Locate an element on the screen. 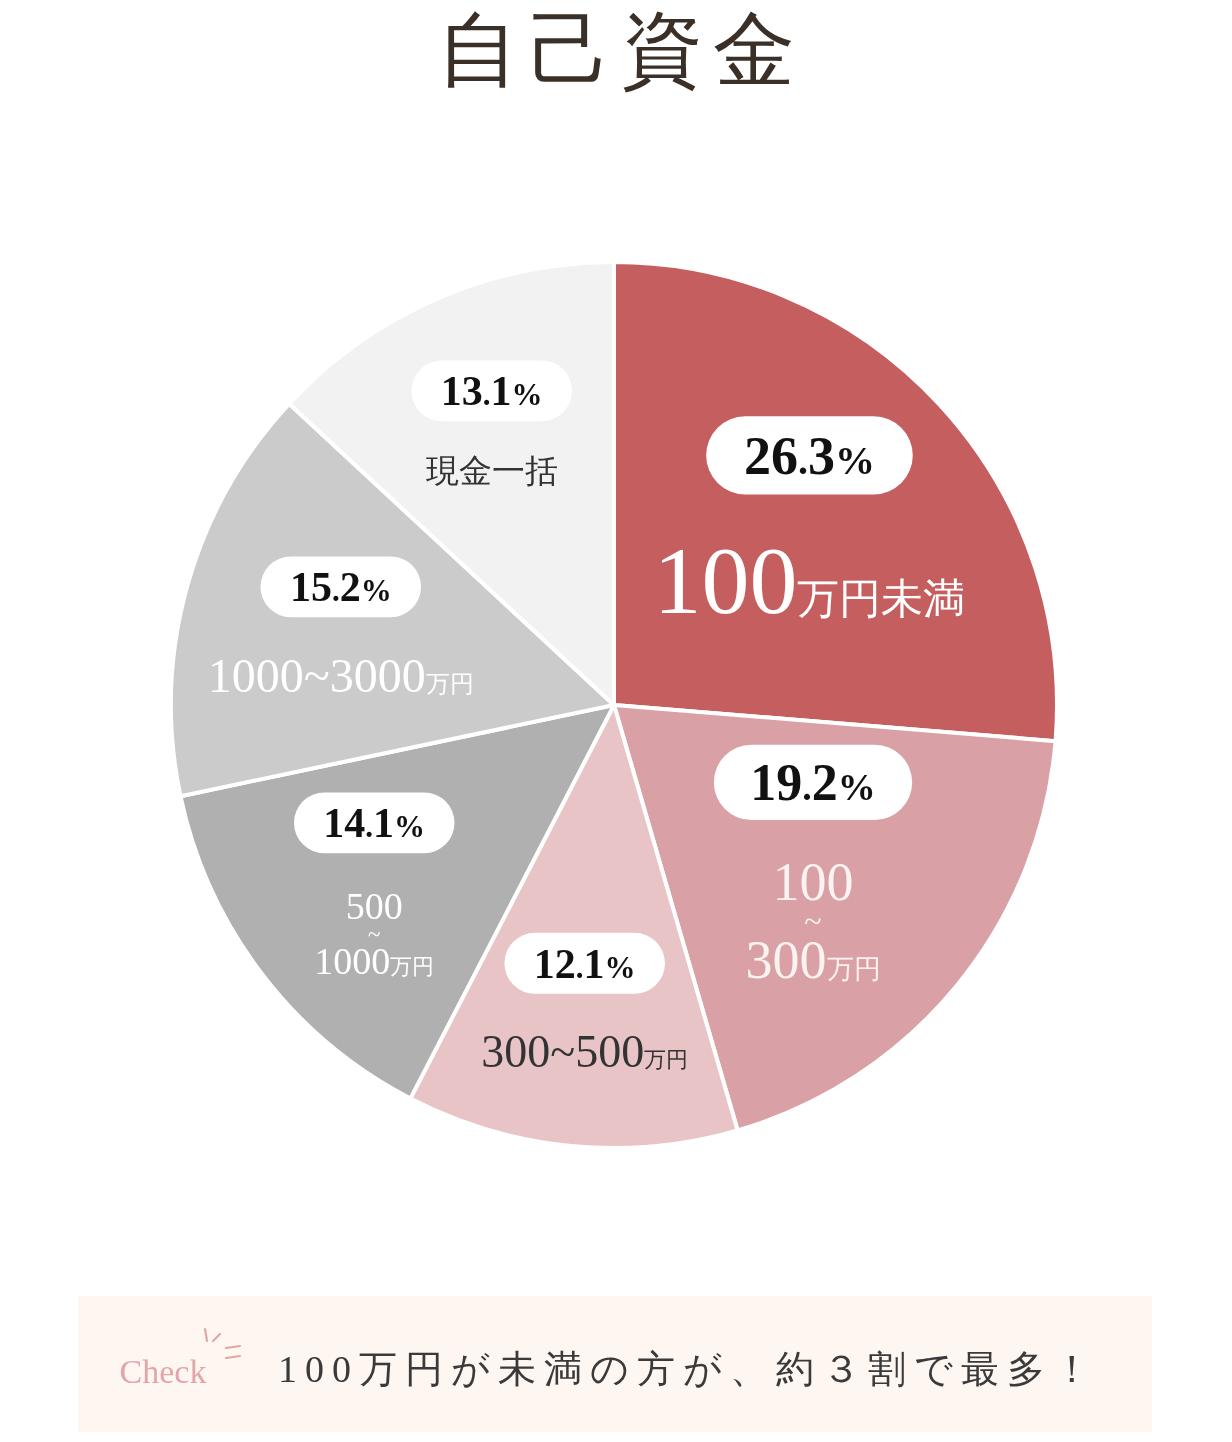  title: 自己資金 is located at coordinates (621, 50).